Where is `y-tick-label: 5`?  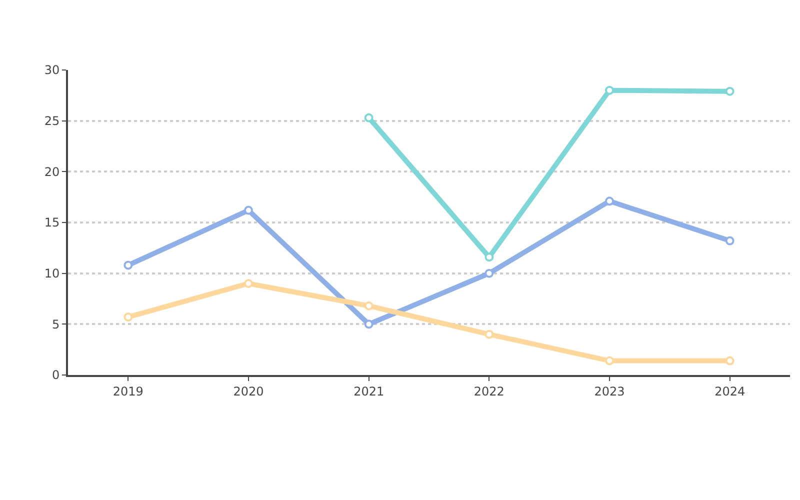 y-tick-label: 5 is located at coordinates (56, 324).